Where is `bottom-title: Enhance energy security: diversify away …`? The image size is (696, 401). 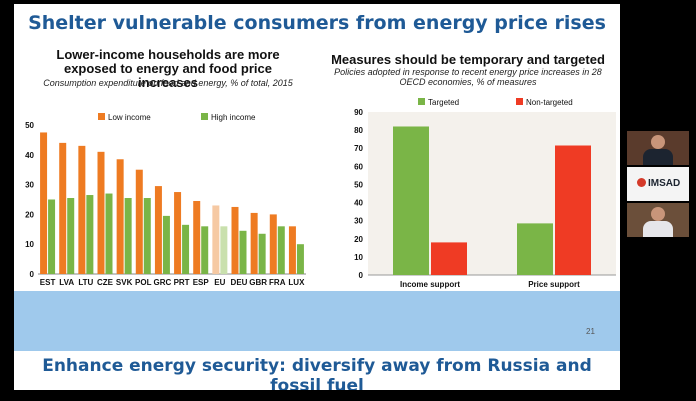
bottom-title: Enhance energy security: diversify away … is located at coordinates (317, 373).